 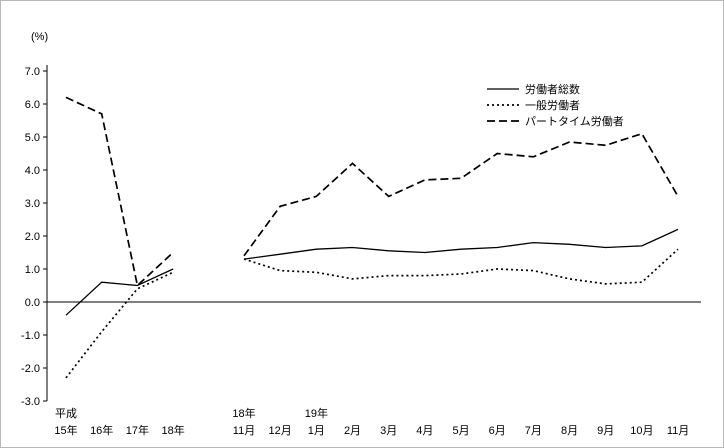 I want to click on x-label-month: 9月, so click(x=605, y=431).